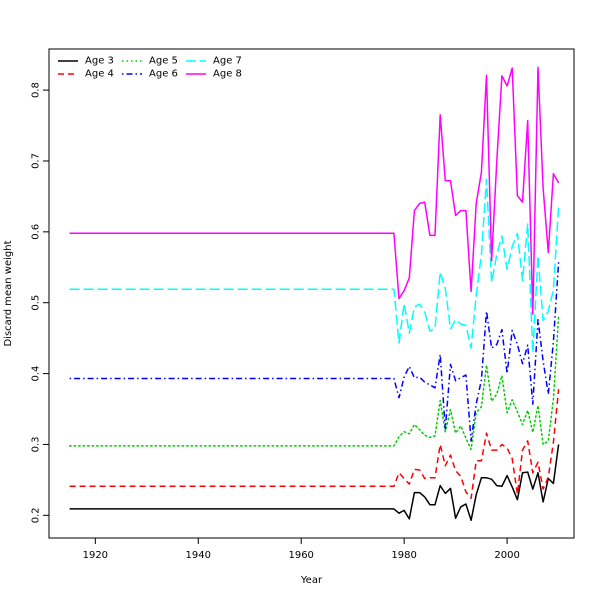  I want to click on legend: Age 3 Age 4 Age 5 Age 6 Age 7 Age 8, so click(150, 68).